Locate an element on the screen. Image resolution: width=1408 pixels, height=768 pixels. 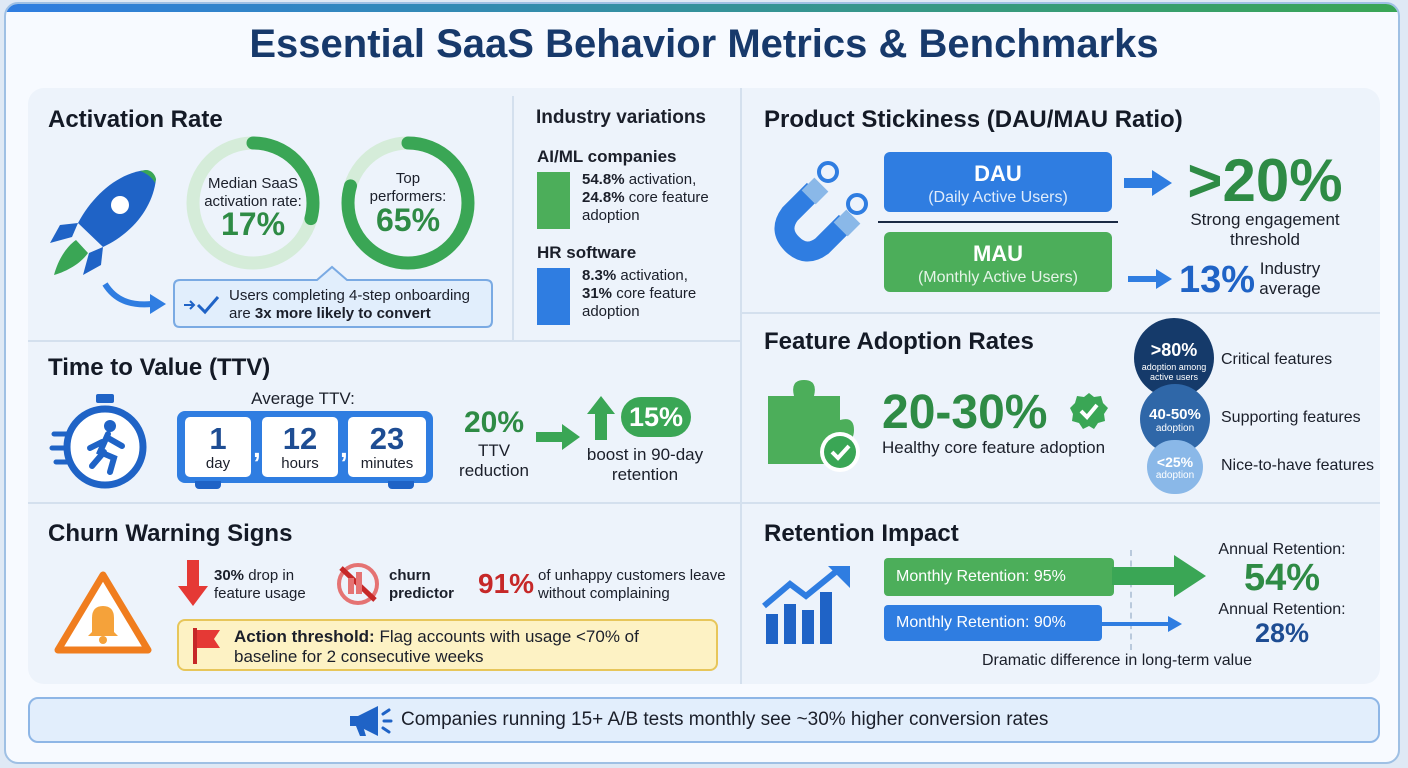
stat: 8.3% is located at coordinates (599, 275).